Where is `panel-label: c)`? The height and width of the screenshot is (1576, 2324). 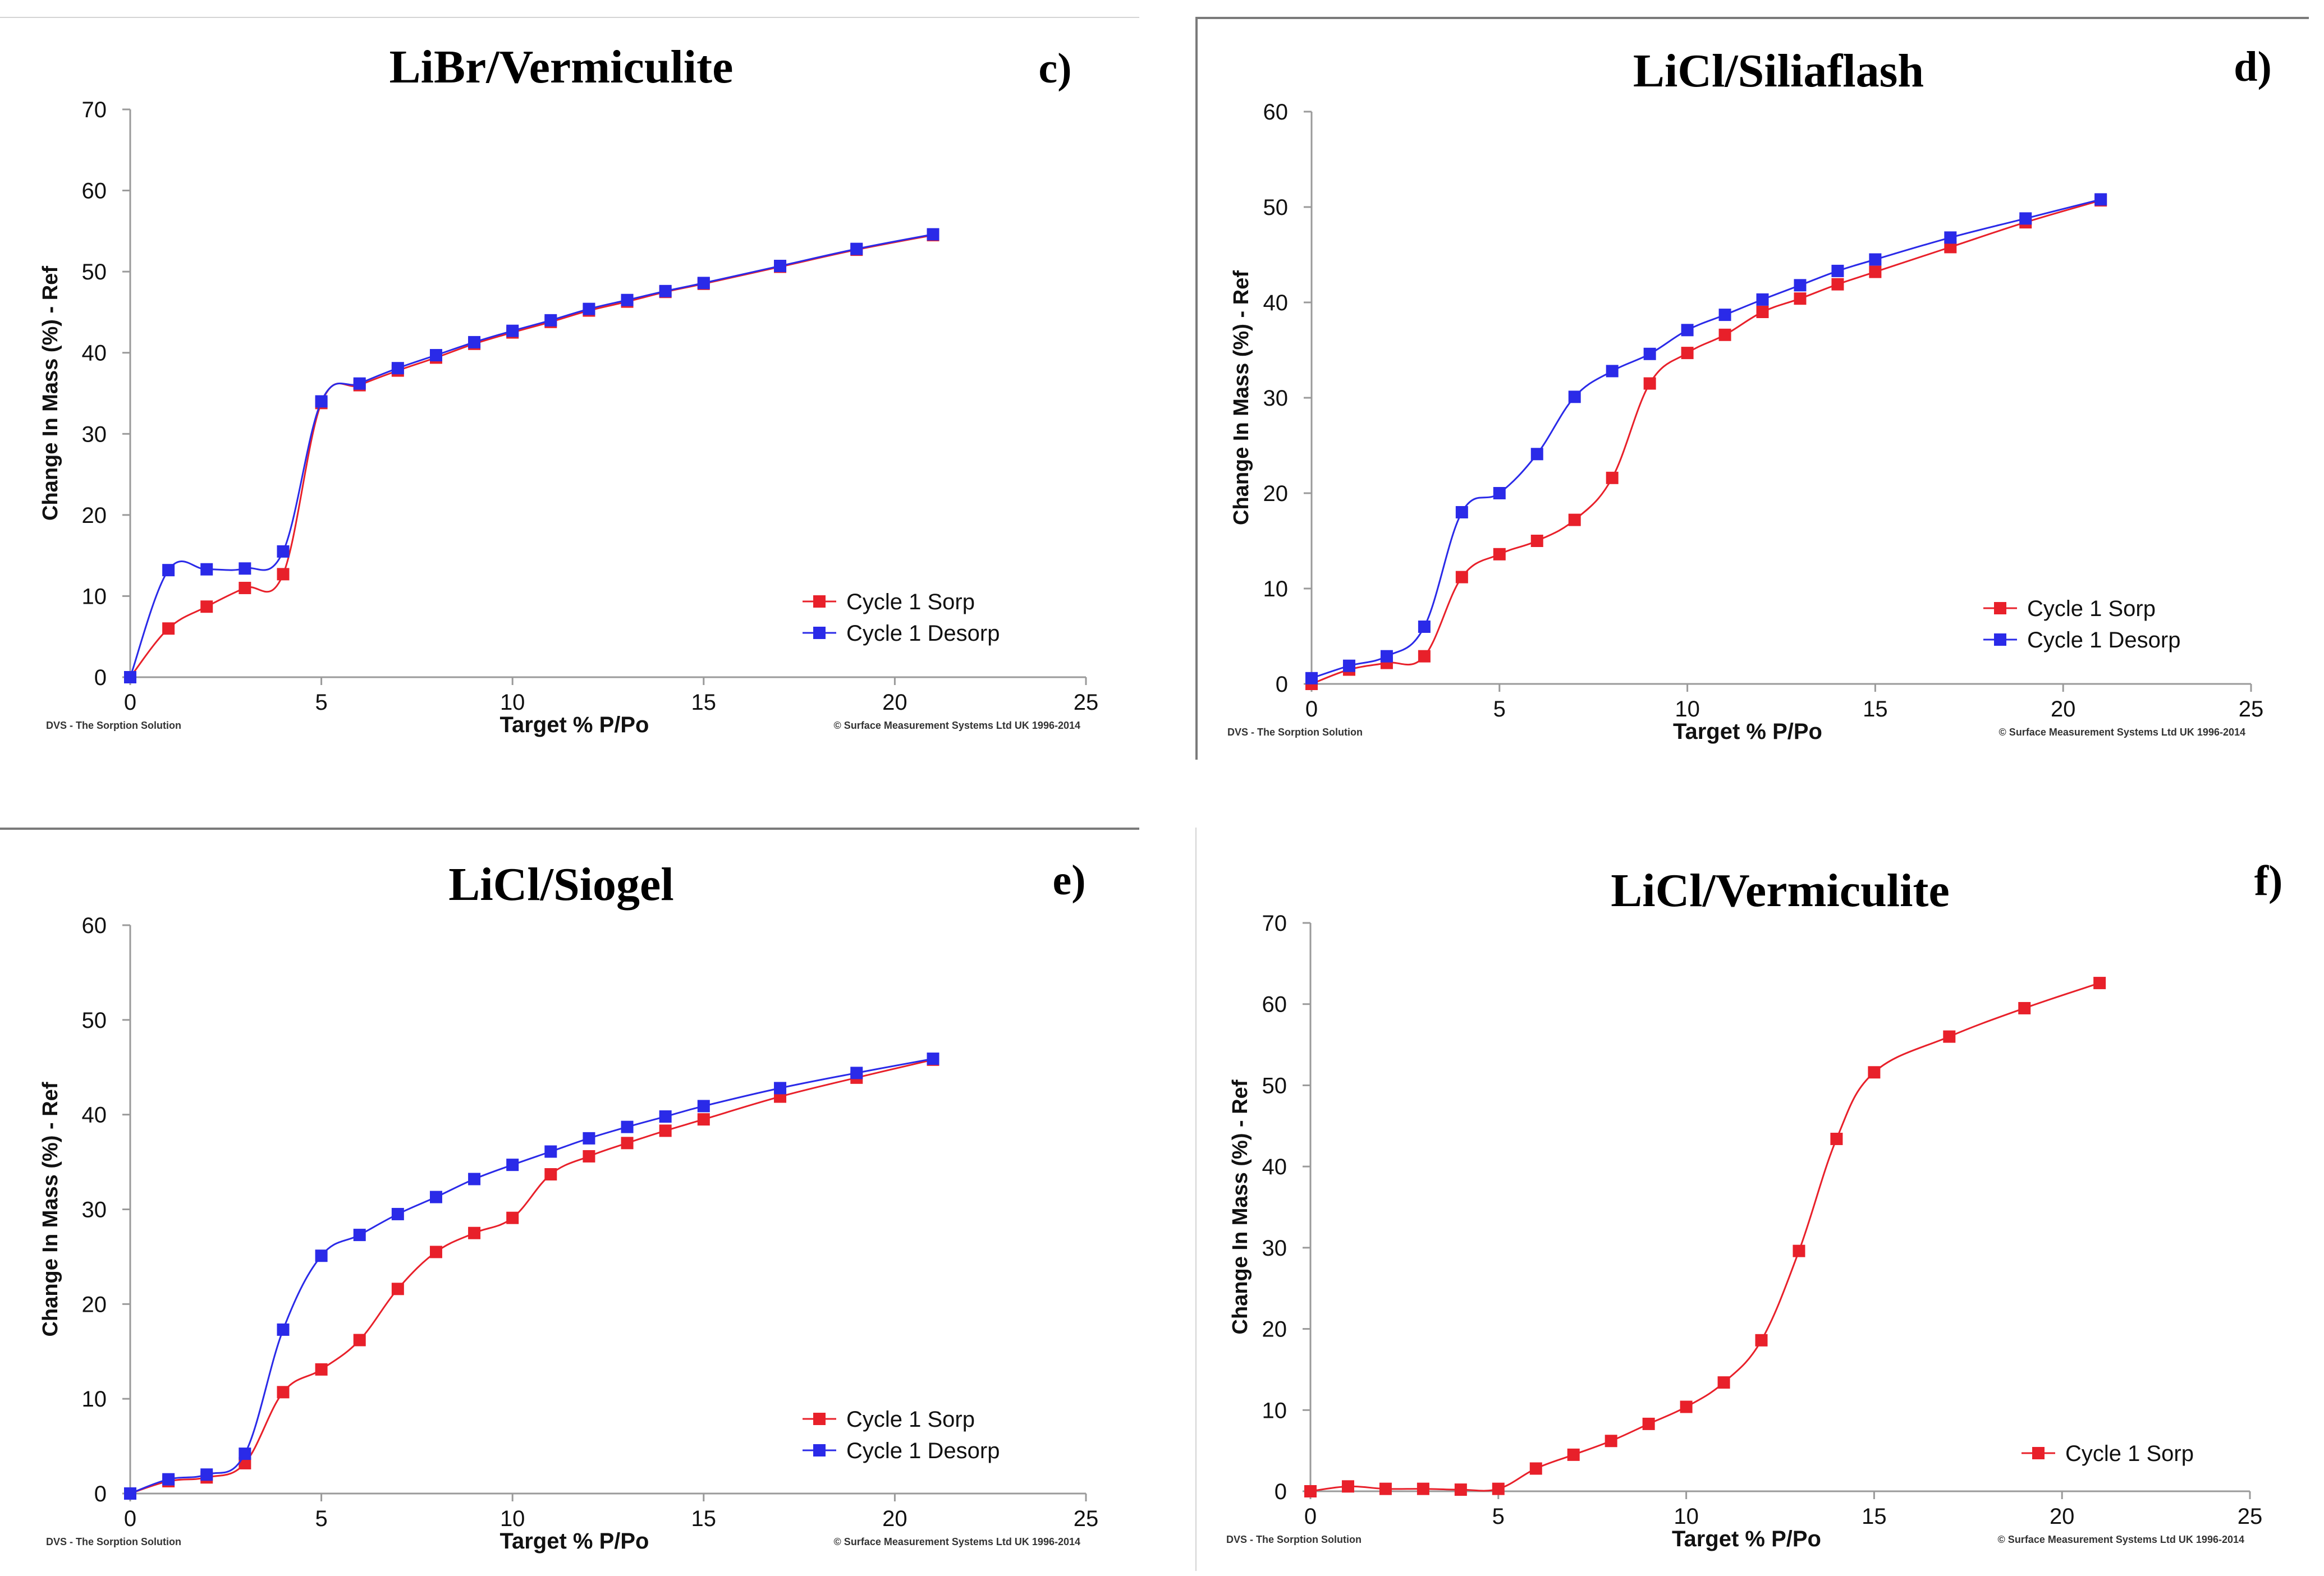
panel-label: c) is located at coordinates (1054, 68).